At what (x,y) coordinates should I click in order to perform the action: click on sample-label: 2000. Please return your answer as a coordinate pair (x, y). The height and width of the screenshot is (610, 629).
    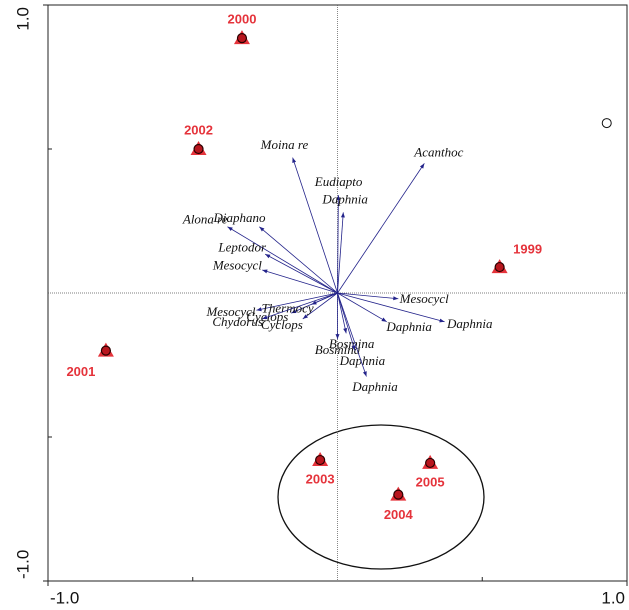
    Looking at the image, I should click on (242, 19).